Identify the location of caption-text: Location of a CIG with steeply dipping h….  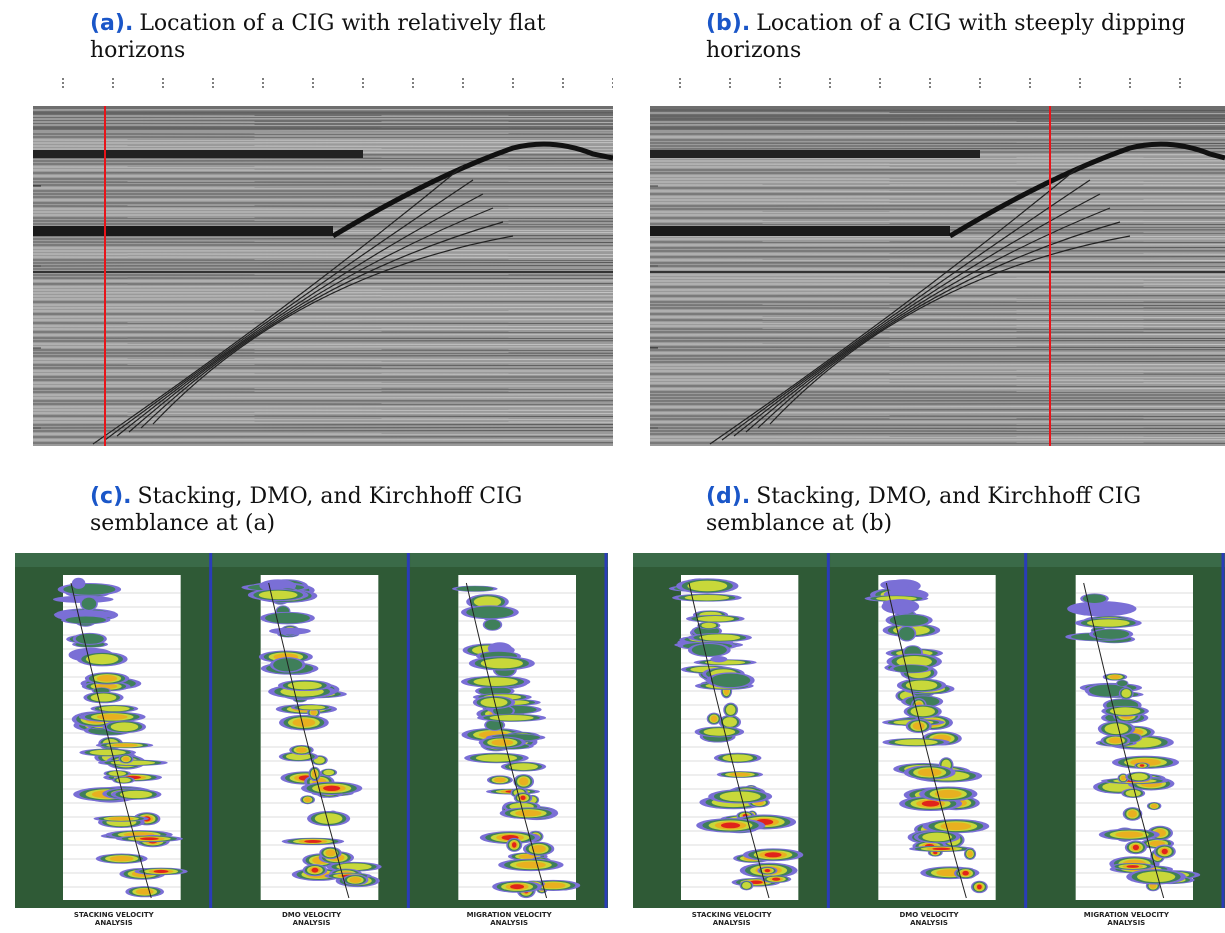
(946, 37).